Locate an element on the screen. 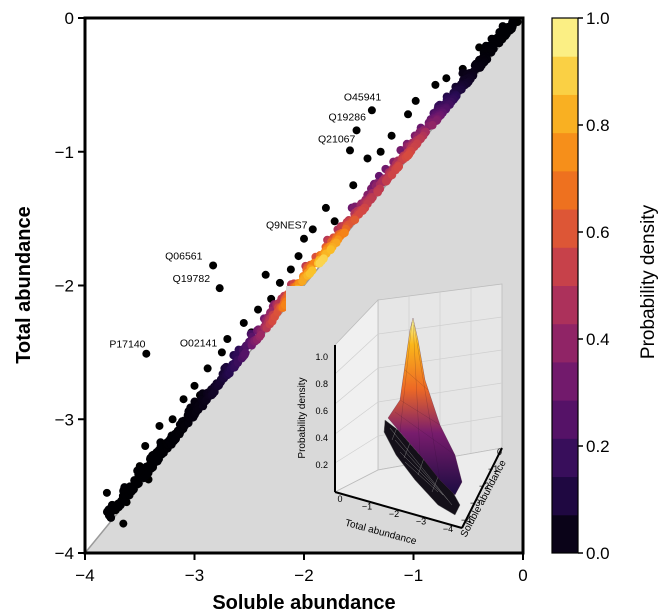 Image resolution: width=669 pixels, height=614 pixels. x-tick-label: −1 is located at coordinates (413, 575).